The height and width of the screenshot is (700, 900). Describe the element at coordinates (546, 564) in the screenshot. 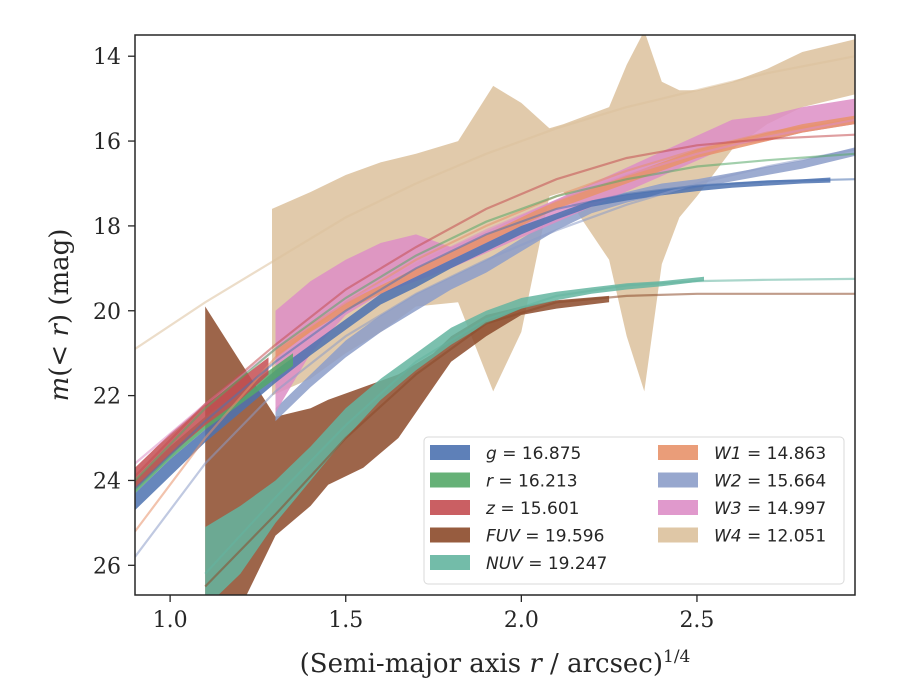

I see `legend-label-NUV: NUV = 19.247` at that location.